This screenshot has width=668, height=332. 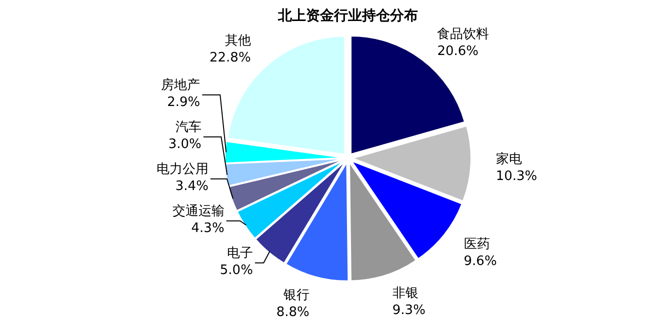 What do you see at coordinates (185, 144) in the screenshot?
I see `data-label: 3.0%` at bounding box center [185, 144].